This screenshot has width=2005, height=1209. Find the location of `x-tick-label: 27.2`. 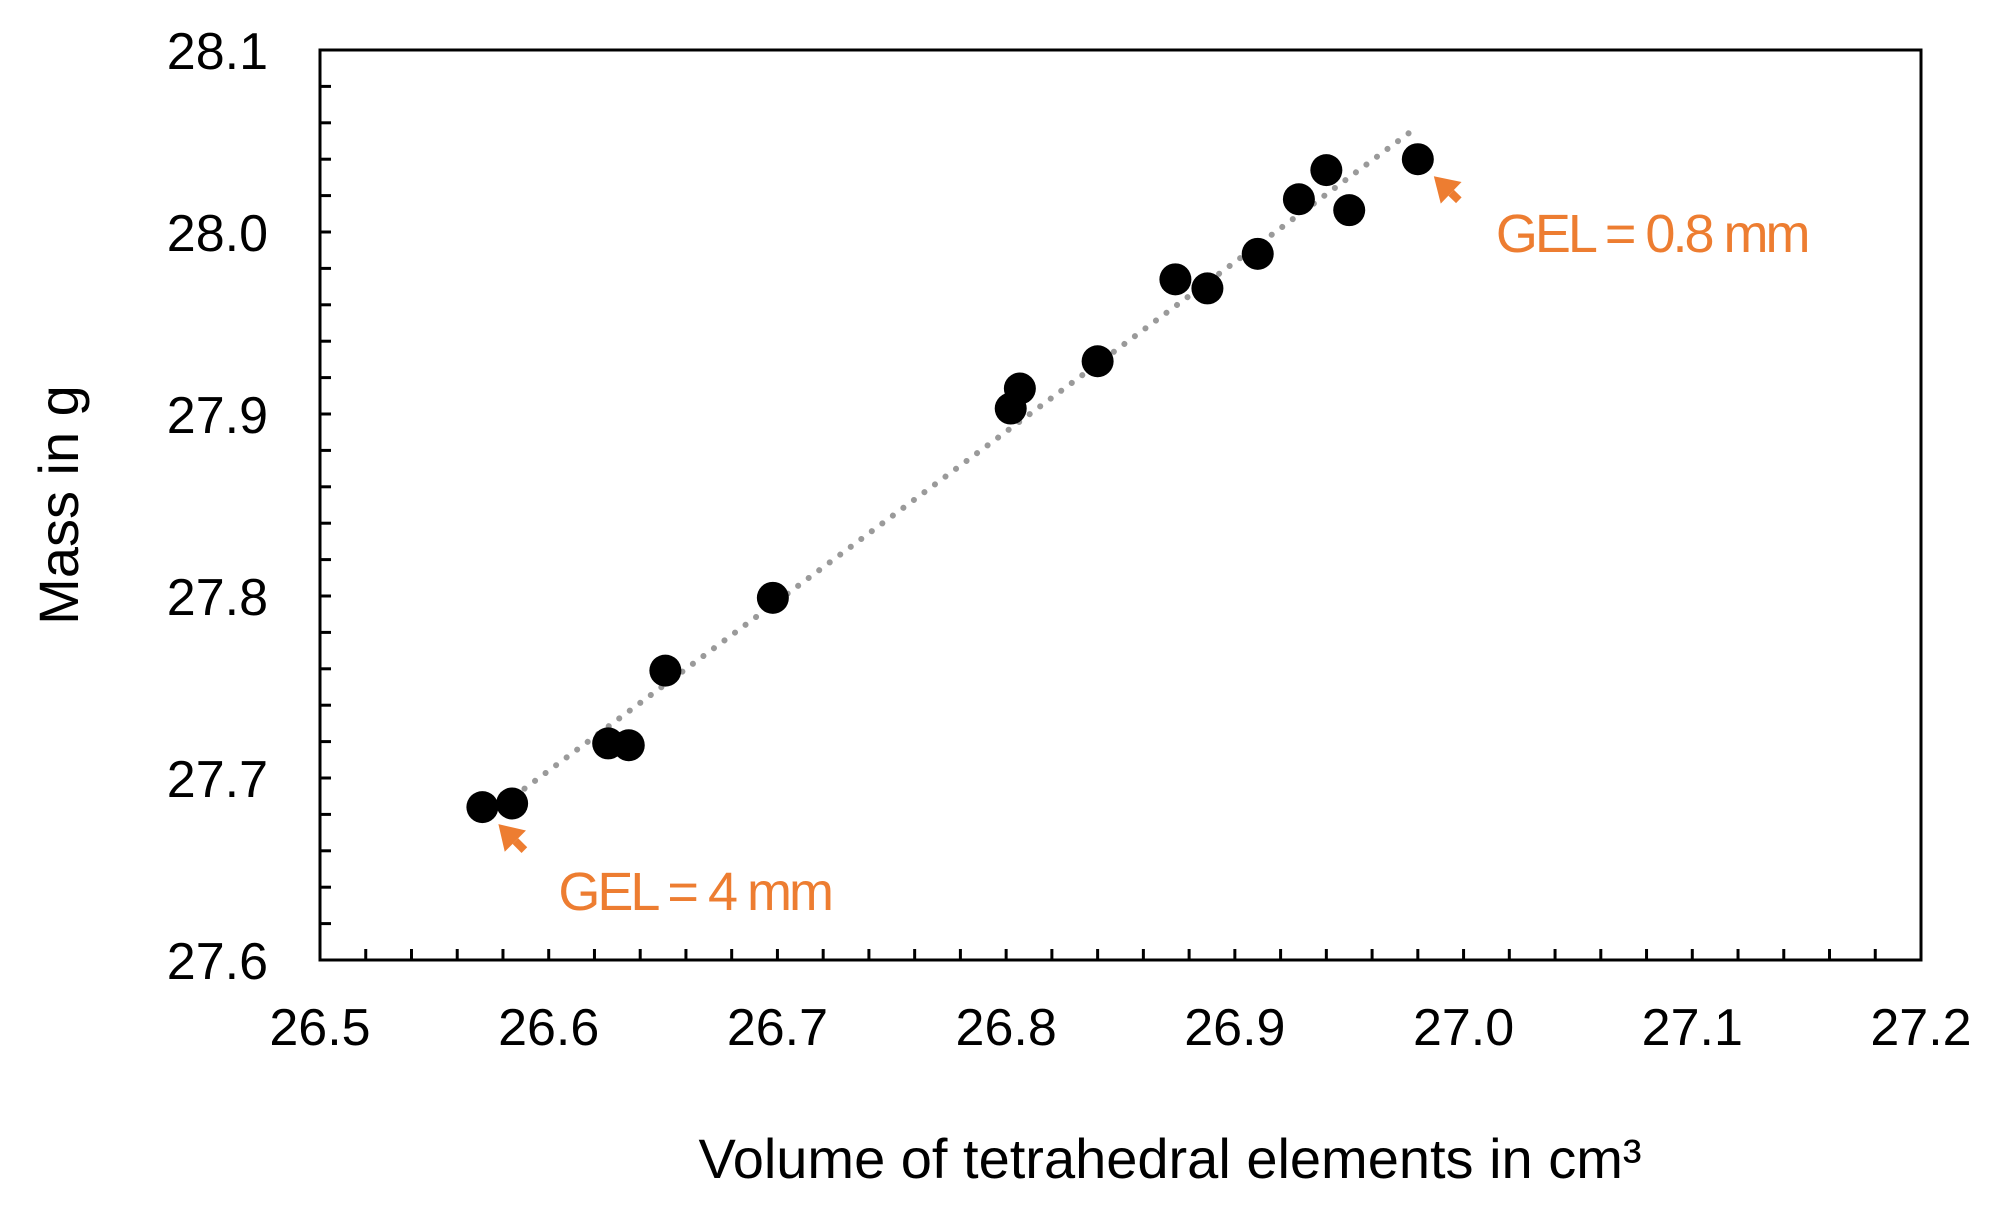

x-tick-label: 27.2 is located at coordinates (1920, 1028).